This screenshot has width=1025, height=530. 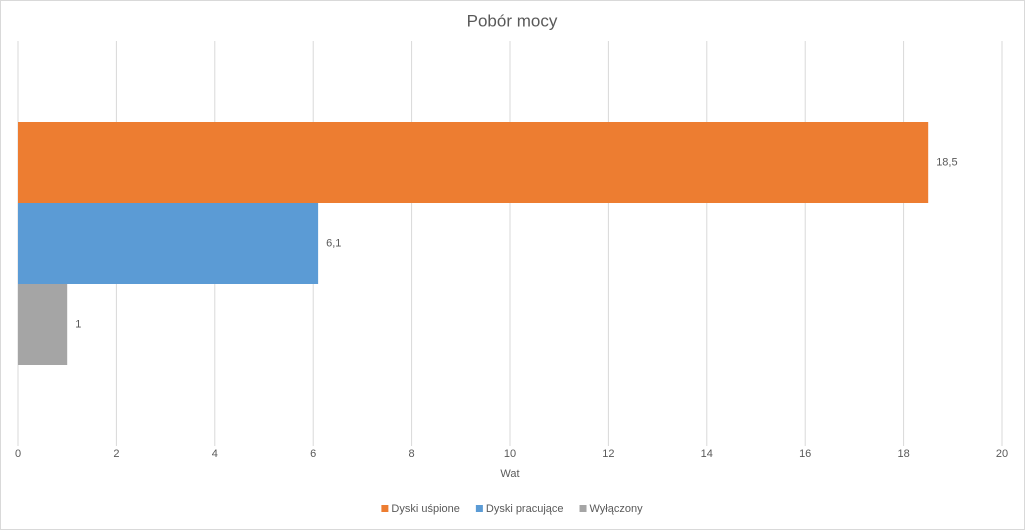 What do you see at coordinates (215, 454) in the screenshot?
I see `x-tick-label: 4` at bounding box center [215, 454].